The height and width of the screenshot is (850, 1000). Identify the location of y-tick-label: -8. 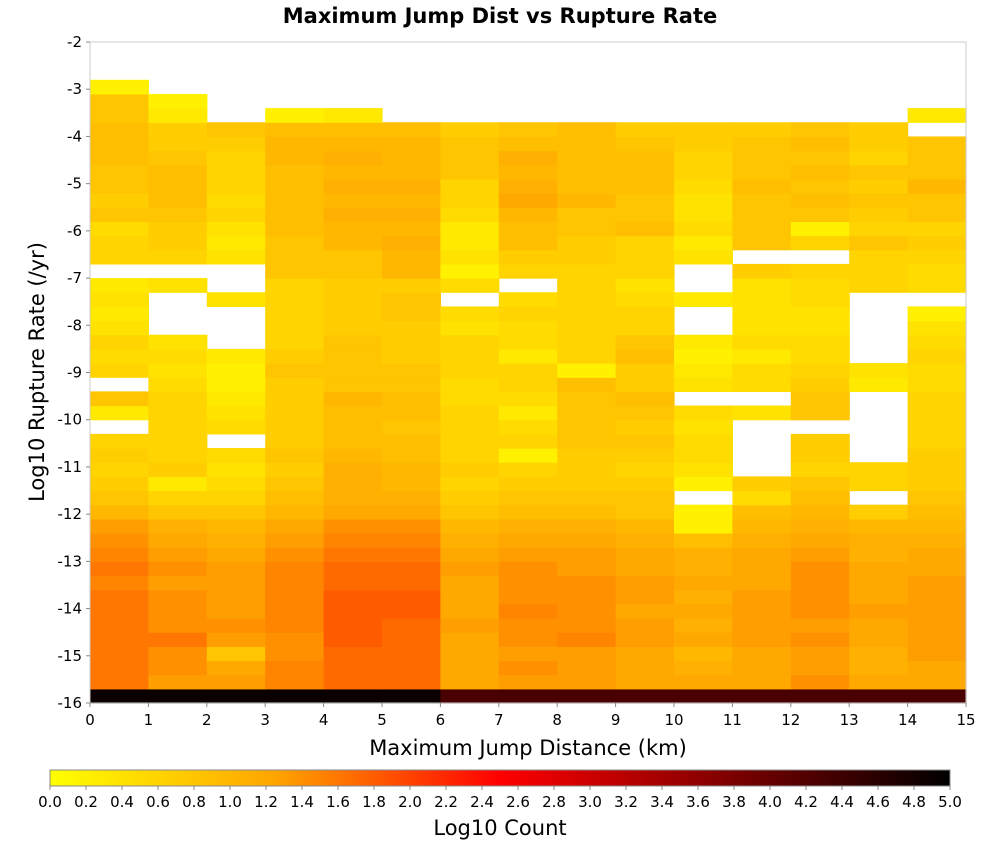
(74, 325).